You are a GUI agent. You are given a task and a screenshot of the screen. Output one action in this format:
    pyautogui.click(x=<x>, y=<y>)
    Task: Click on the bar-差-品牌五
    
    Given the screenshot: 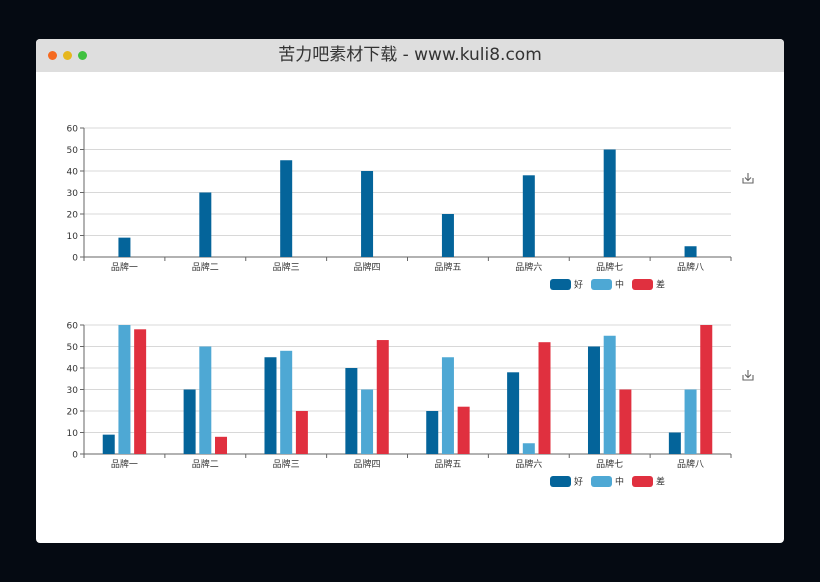 What is the action you would take?
    pyautogui.click(x=463, y=430)
    